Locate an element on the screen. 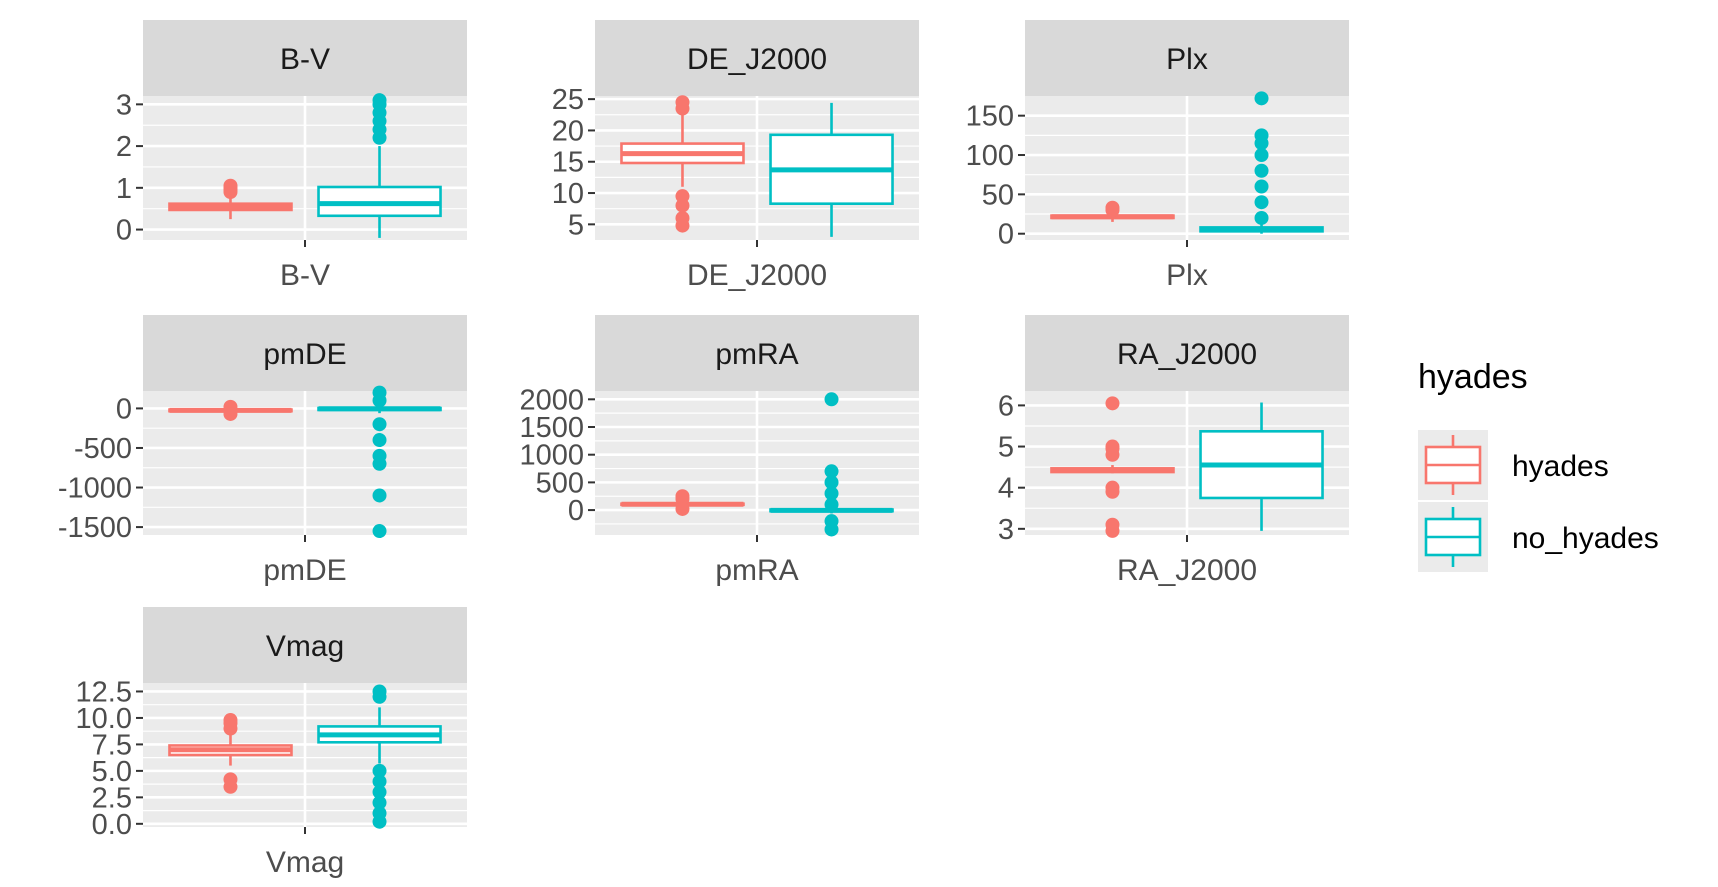  y-tick-label: -1000 is located at coordinates (95, 489).